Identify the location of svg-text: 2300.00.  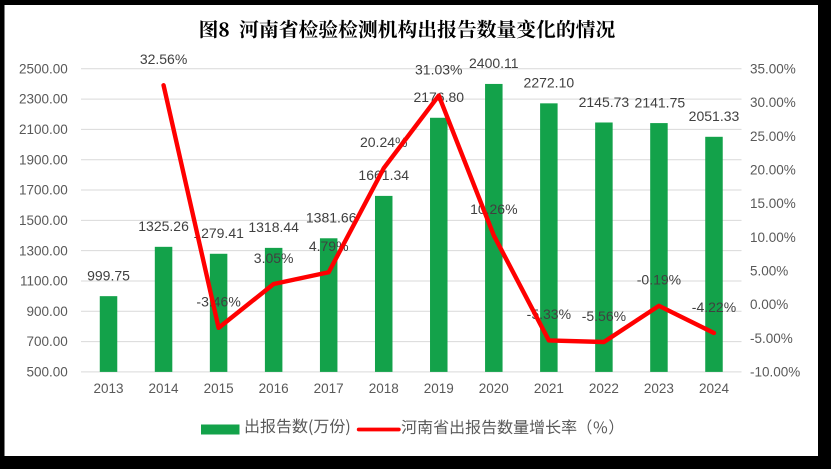
(43, 99).